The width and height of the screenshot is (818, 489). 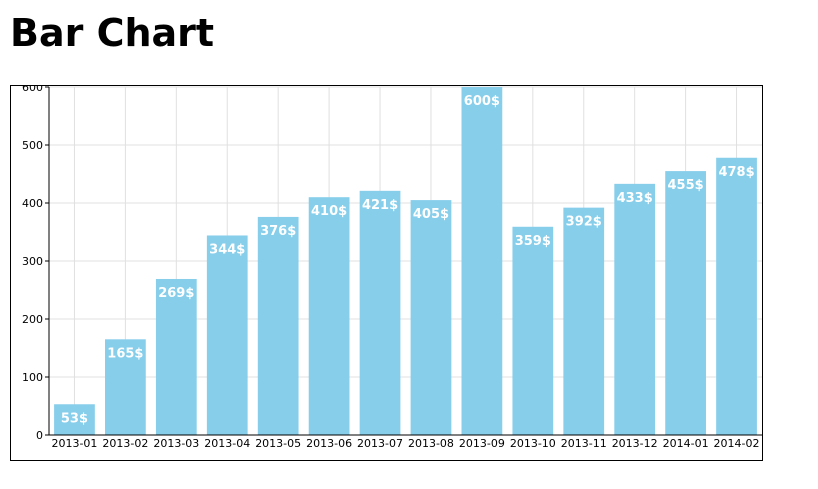 What do you see at coordinates (329, 443) in the screenshot?
I see `x-tick-label: 2013-06` at bounding box center [329, 443].